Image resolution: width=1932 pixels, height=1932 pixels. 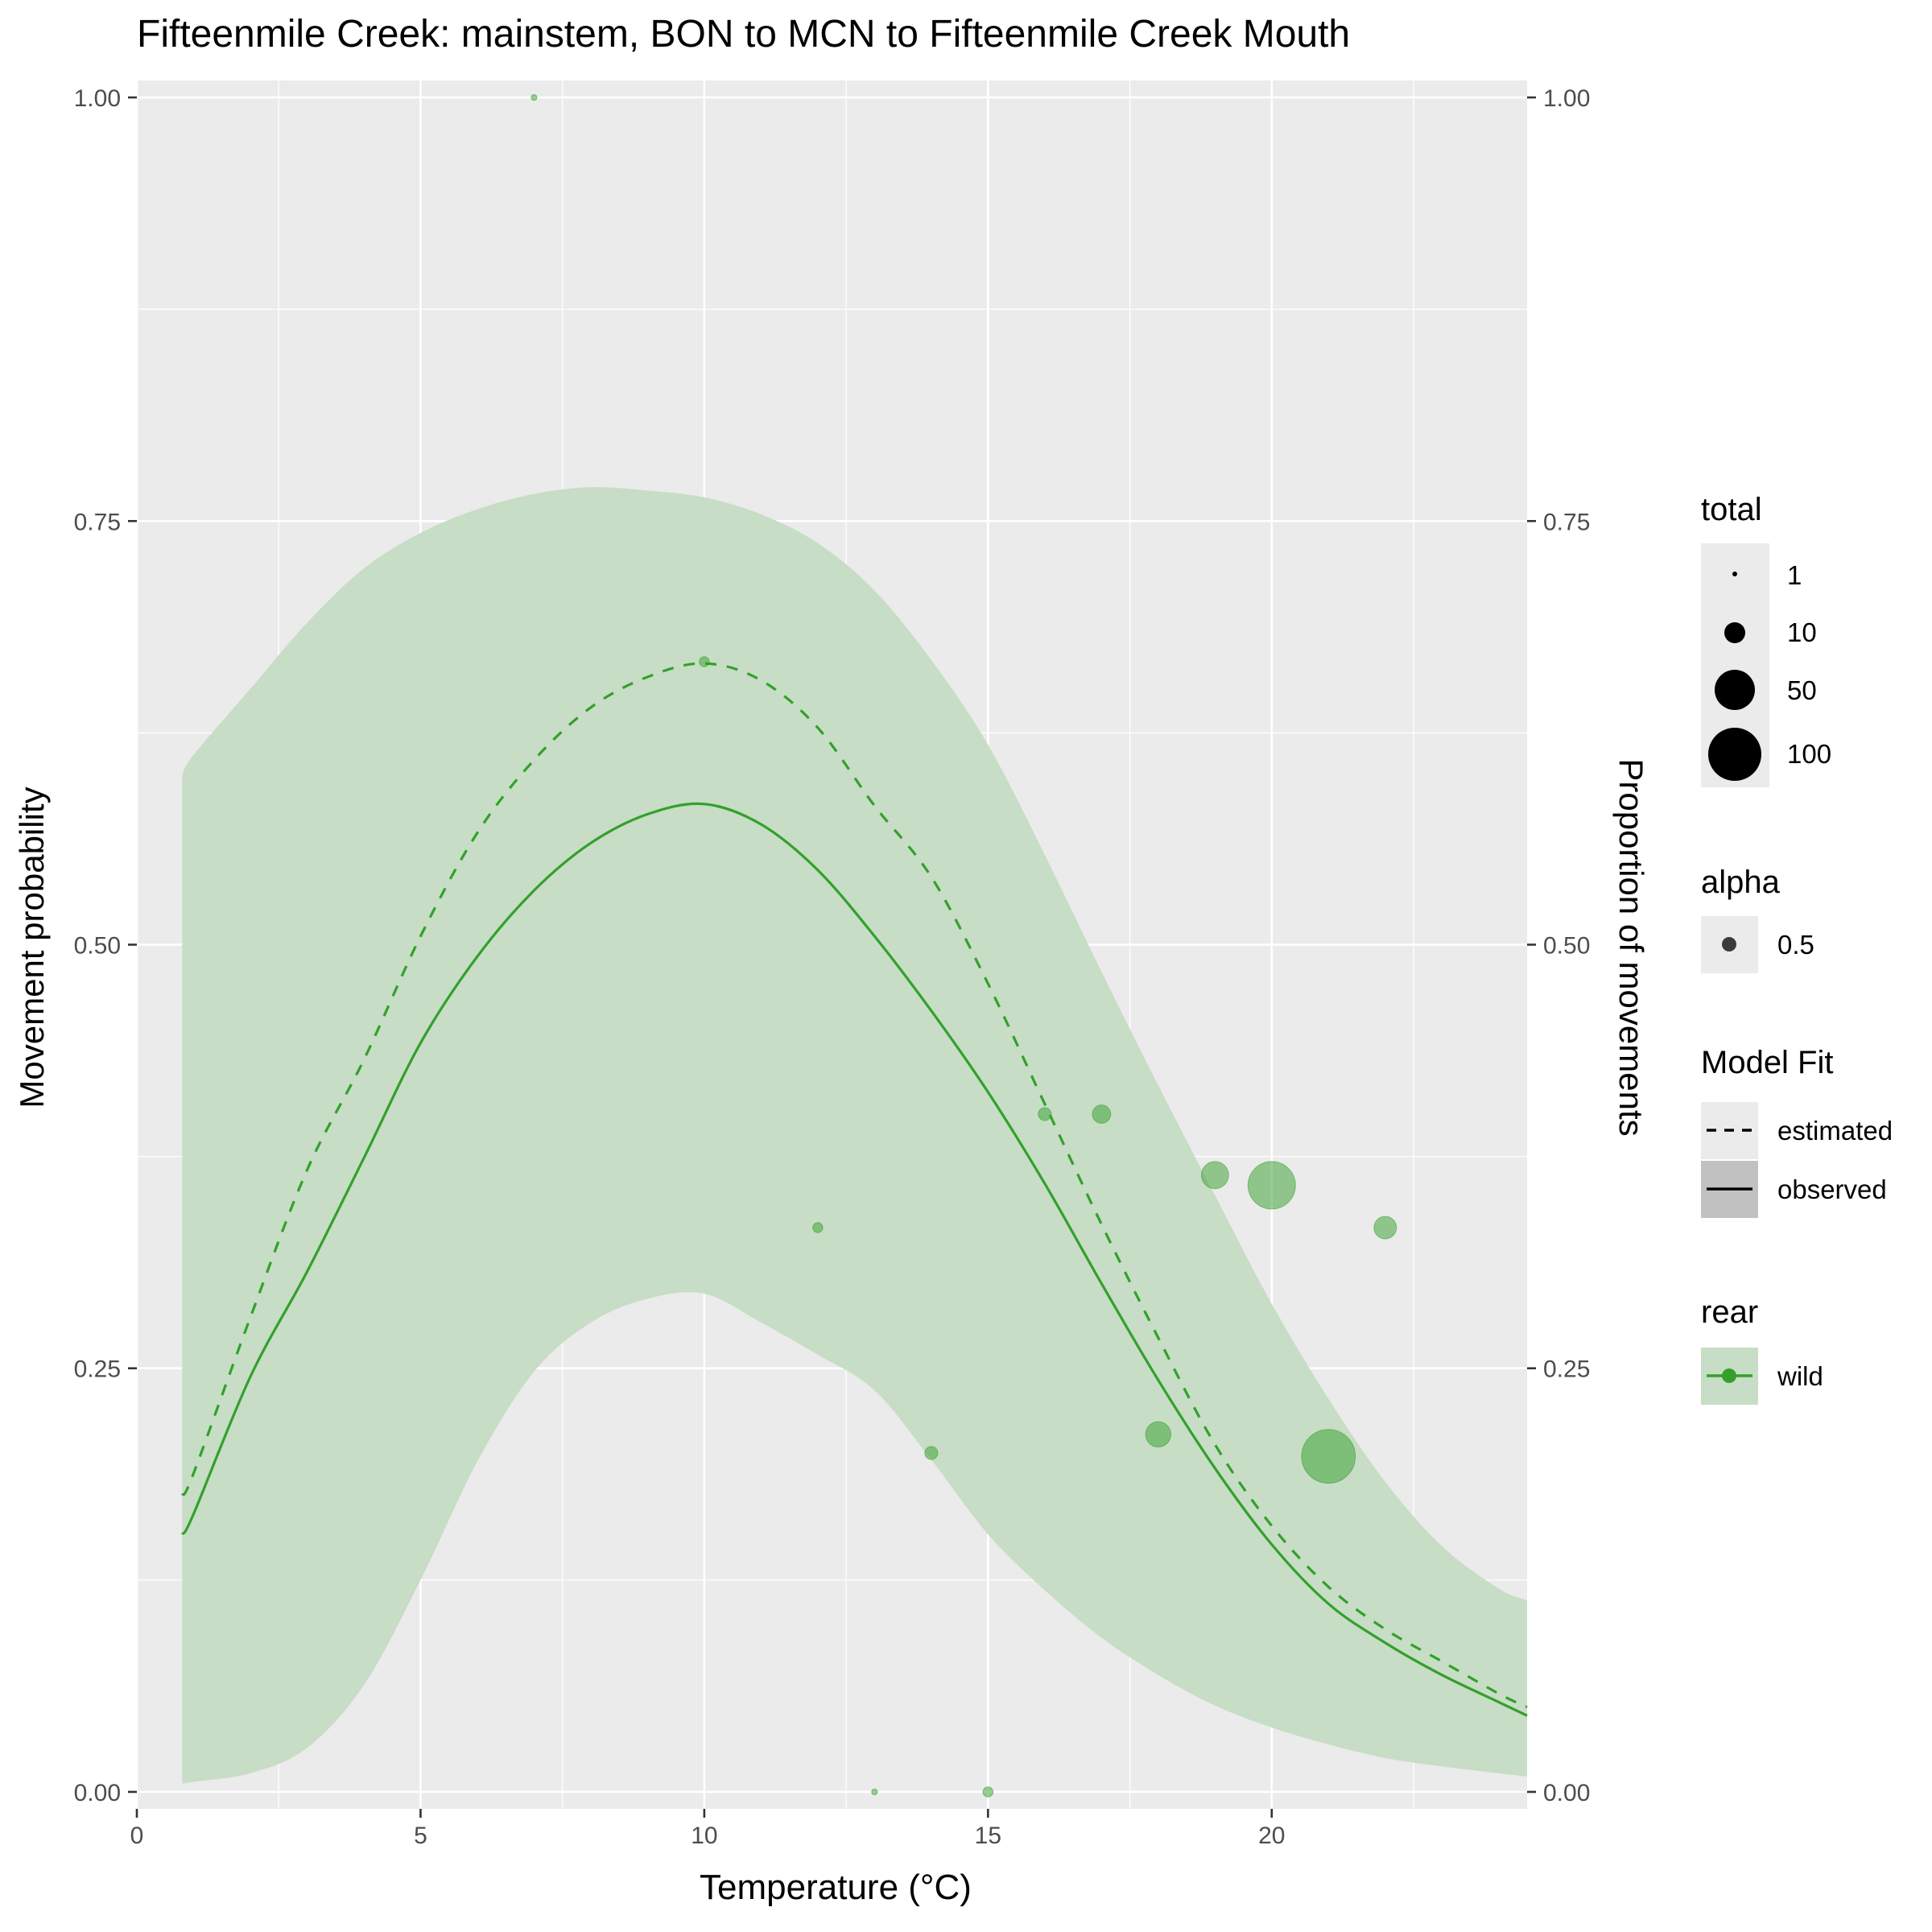 I want to click on y-tick-label-left: 0.00, so click(x=97, y=1793).